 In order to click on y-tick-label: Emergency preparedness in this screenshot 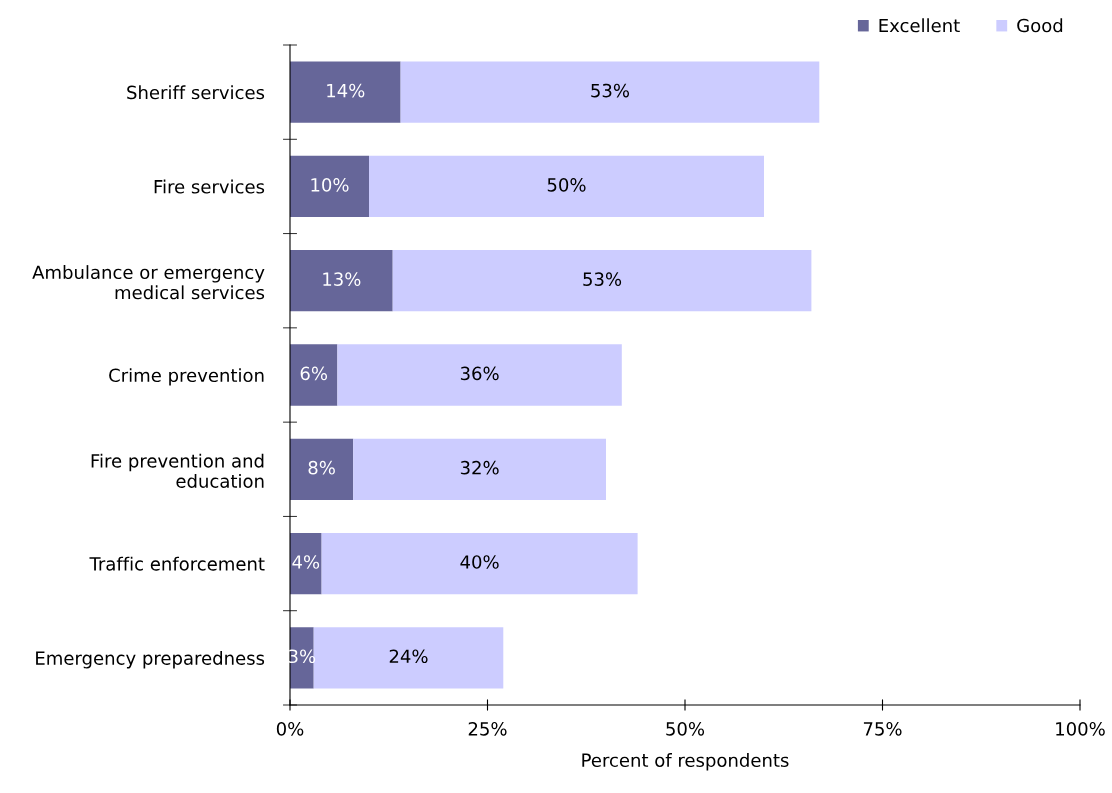, I will do `click(150, 660)`.